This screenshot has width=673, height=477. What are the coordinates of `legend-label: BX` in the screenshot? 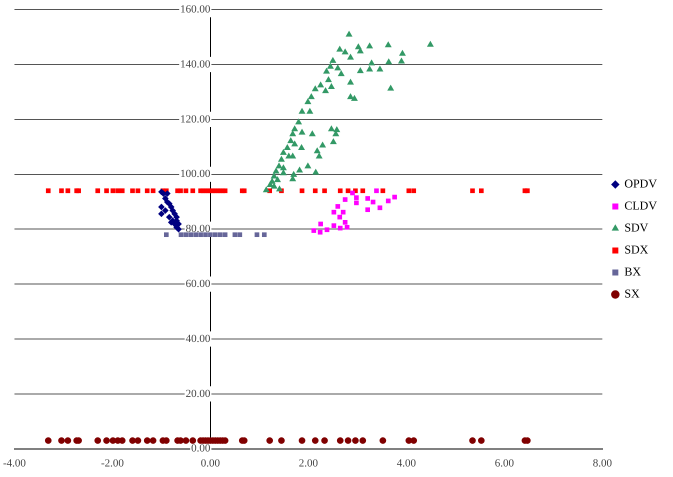 It's located at (633, 271).